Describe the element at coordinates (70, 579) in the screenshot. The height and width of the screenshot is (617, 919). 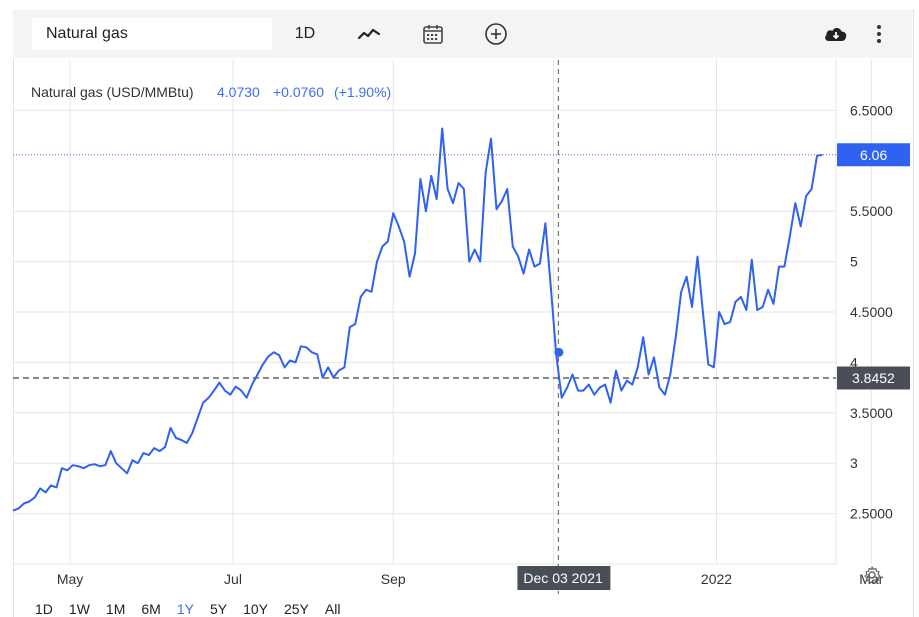
I see `x-tick-label: May` at that location.